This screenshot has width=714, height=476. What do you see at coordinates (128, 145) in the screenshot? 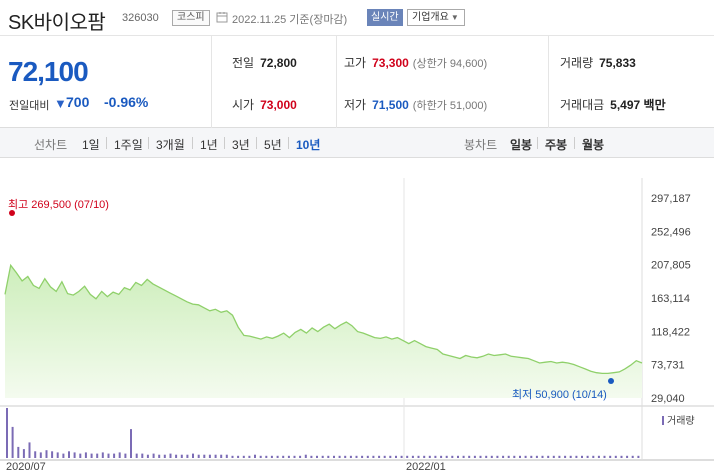
I see `period-1w: 1주일` at bounding box center [128, 145].